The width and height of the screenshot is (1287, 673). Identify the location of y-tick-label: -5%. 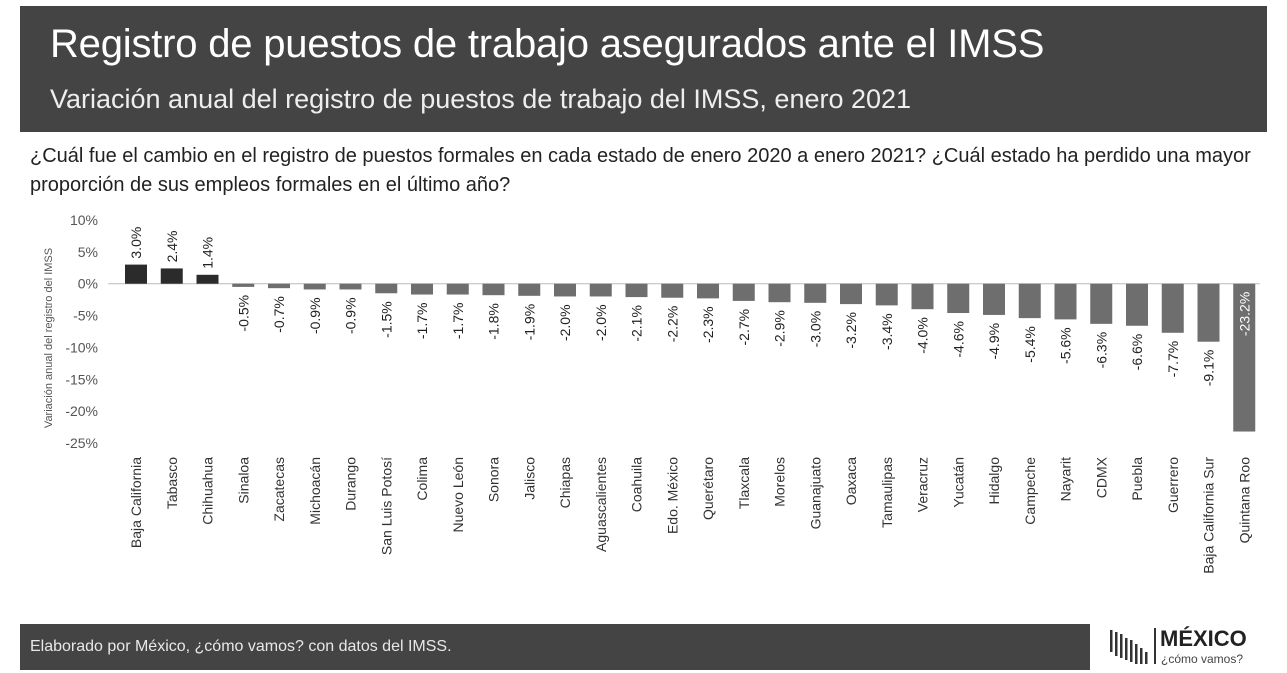
(85, 316).